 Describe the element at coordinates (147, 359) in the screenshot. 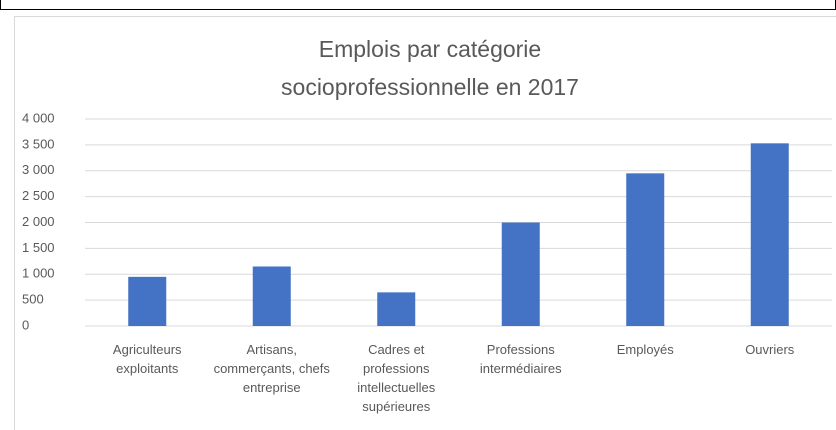

I see `x-tick-label: Agriculteurs exploitants` at that location.